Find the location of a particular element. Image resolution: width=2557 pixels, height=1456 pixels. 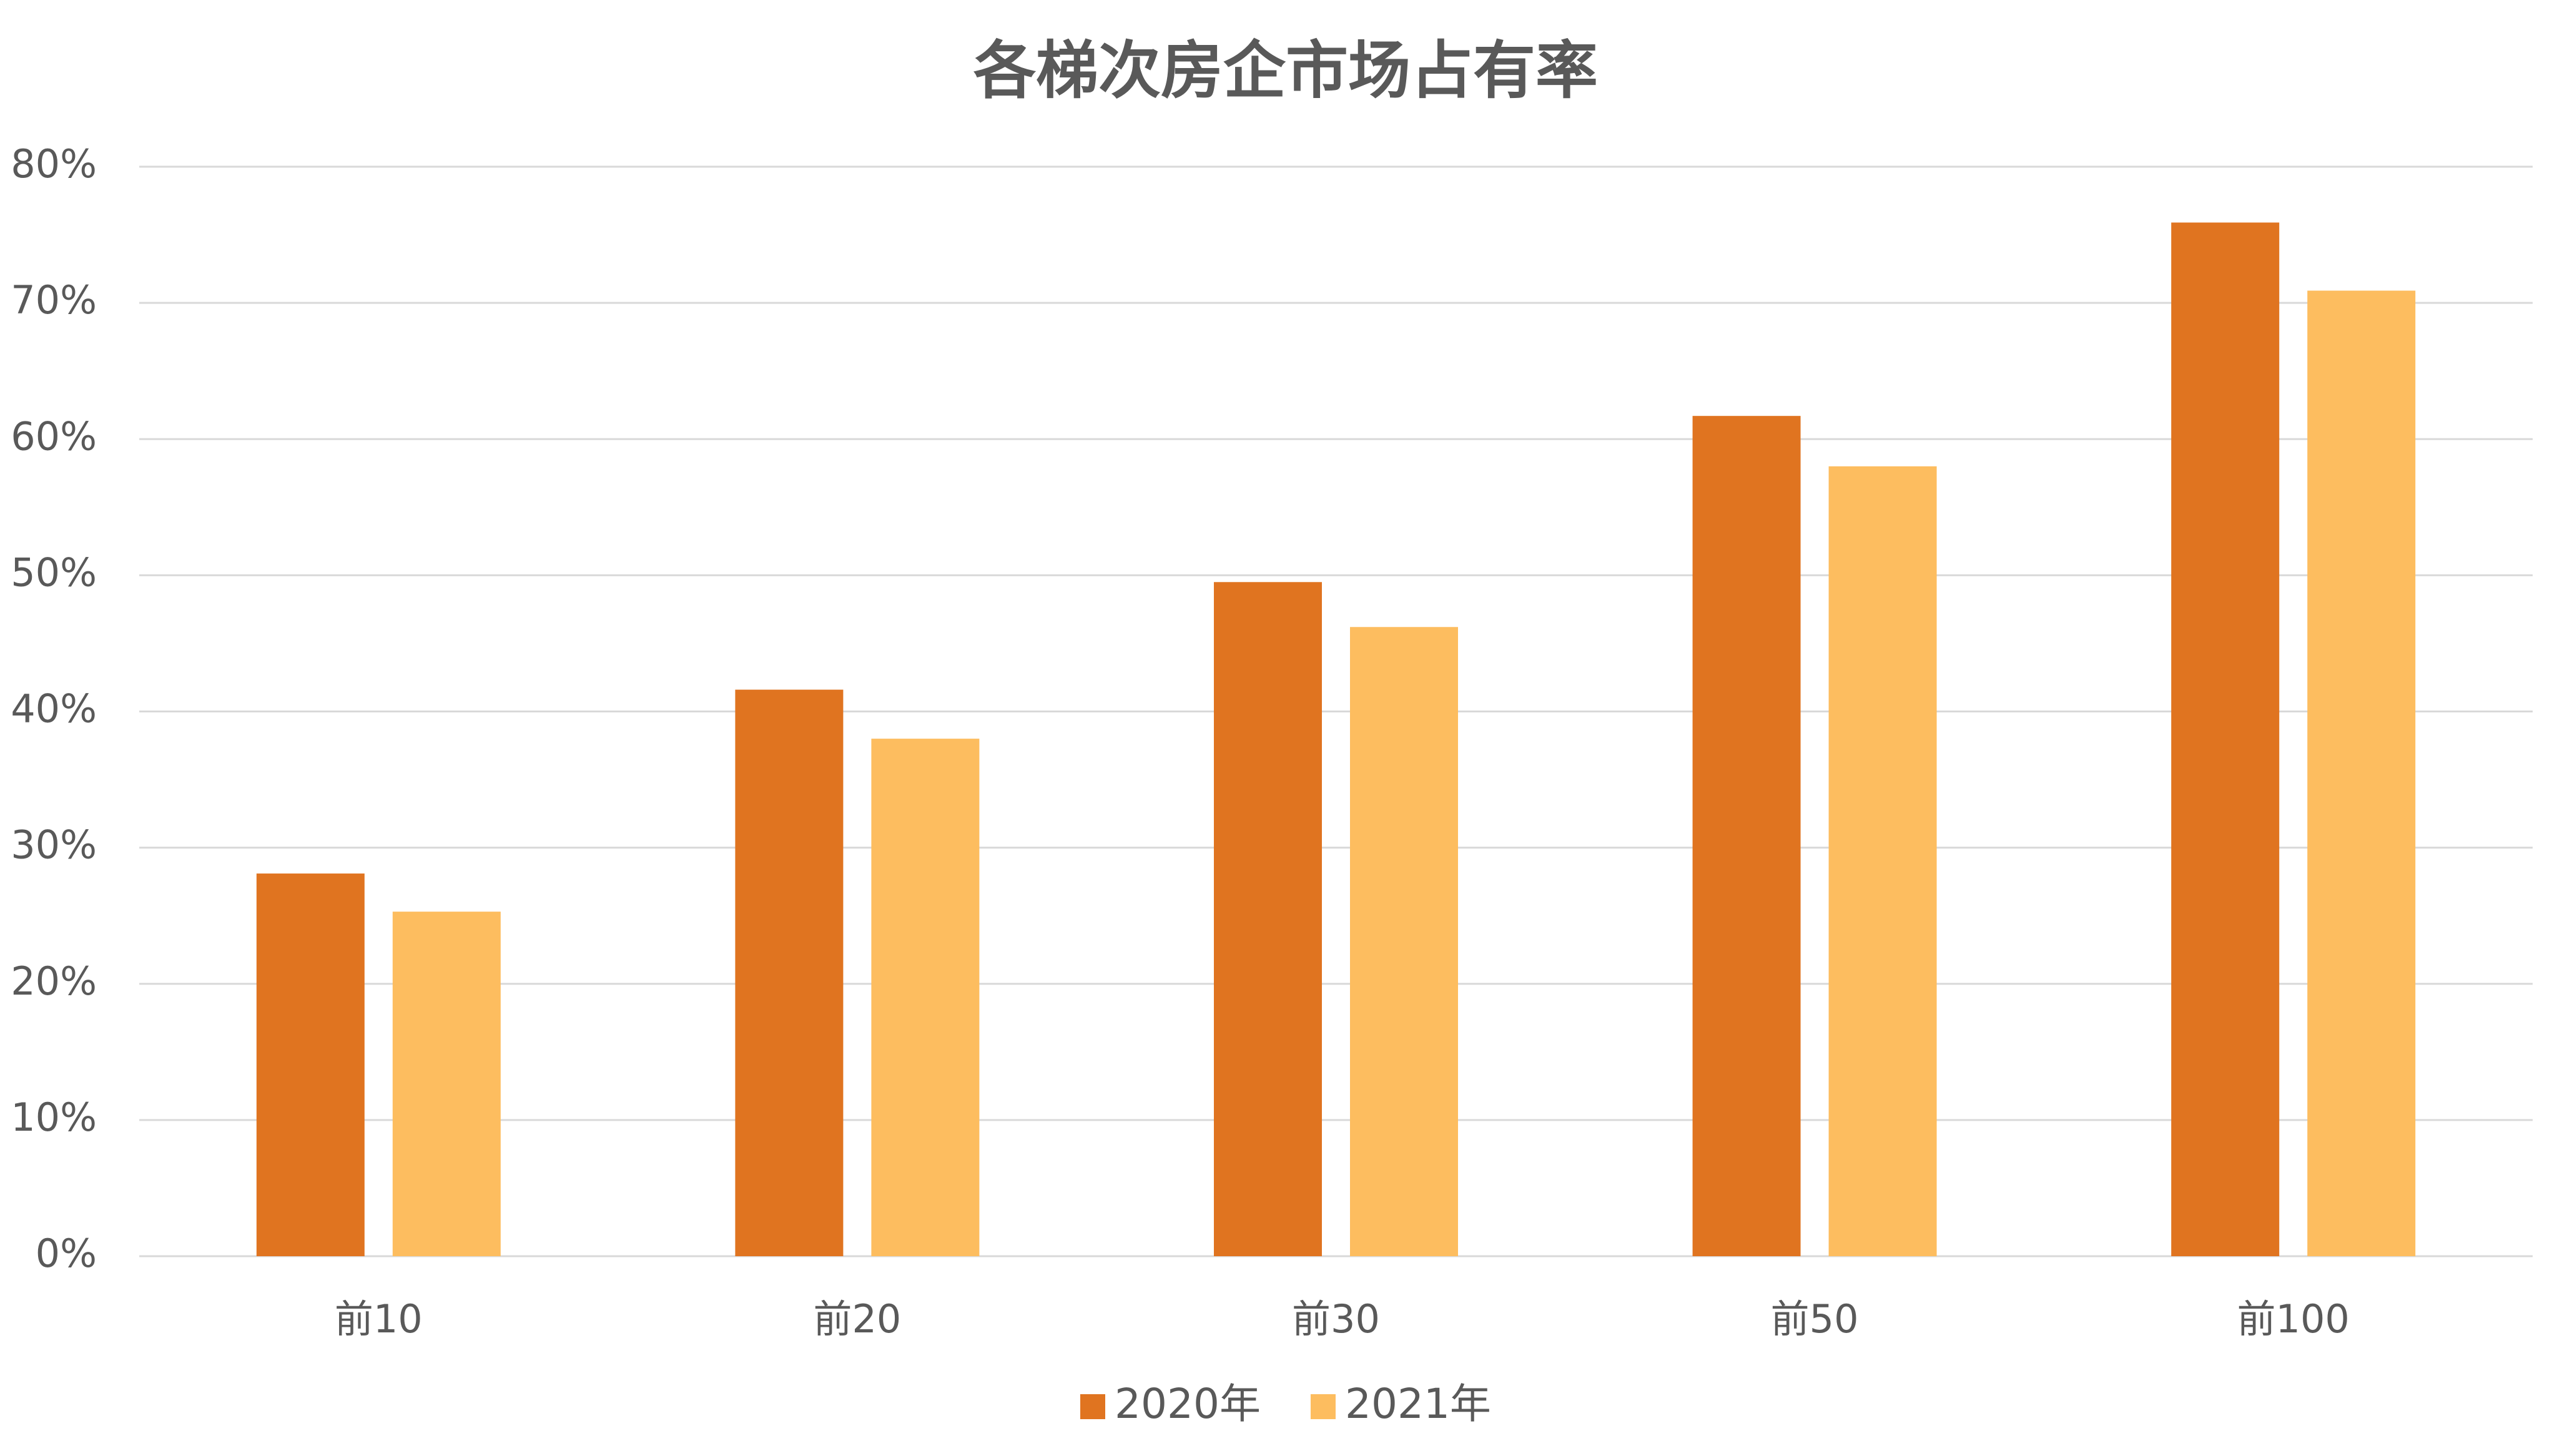

x-tick-label: 前20 is located at coordinates (857, 1319).